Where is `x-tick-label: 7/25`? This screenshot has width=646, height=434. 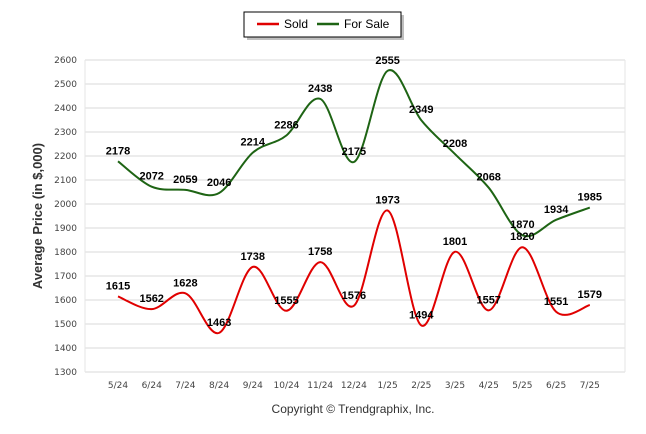
x-tick-label: 7/25 is located at coordinates (590, 386).